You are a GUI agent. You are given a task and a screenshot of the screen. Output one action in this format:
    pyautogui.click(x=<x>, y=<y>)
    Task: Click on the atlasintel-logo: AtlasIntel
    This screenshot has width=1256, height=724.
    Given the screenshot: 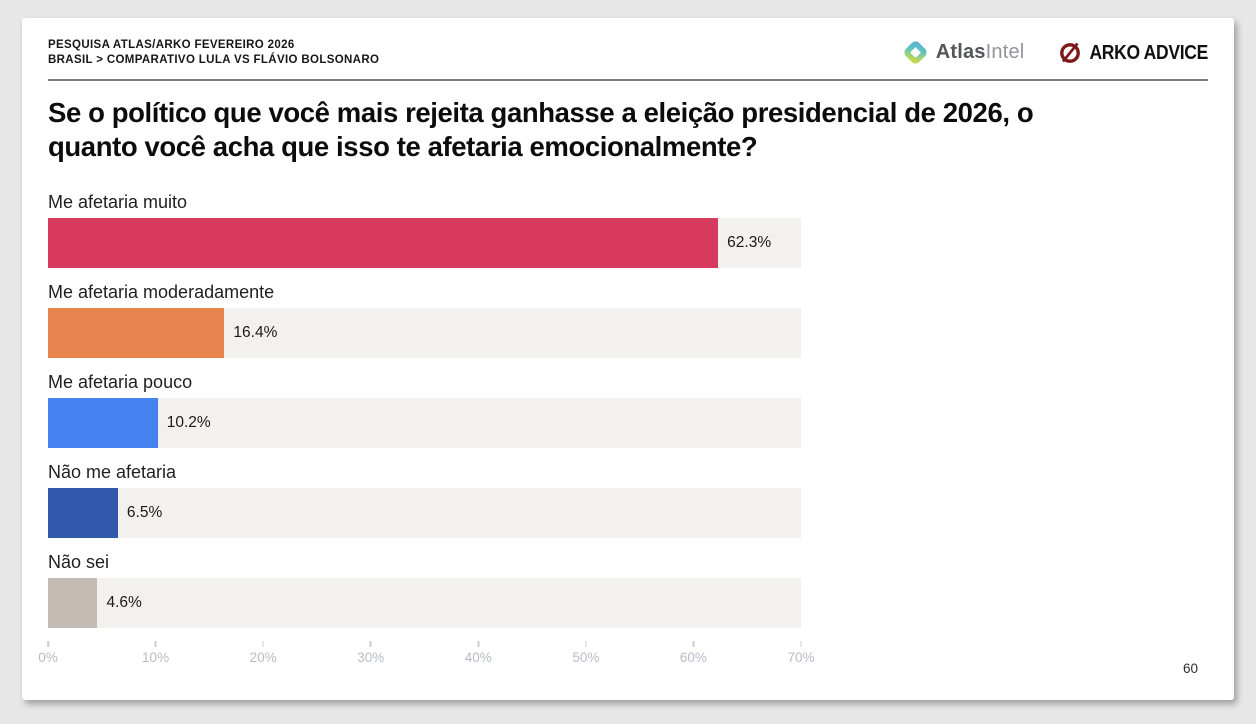 What is the action you would take?
    pyautogui.click(x=963, y=52)
    